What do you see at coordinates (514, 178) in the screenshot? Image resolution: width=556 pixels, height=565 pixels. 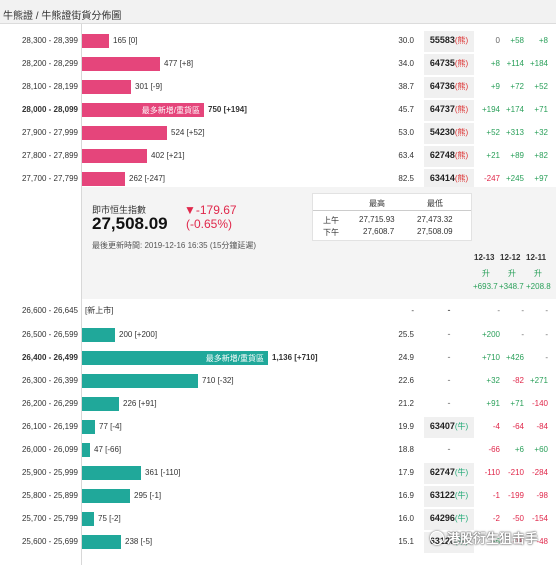 I see `change-2: +245` at bounding box center [514, 178].